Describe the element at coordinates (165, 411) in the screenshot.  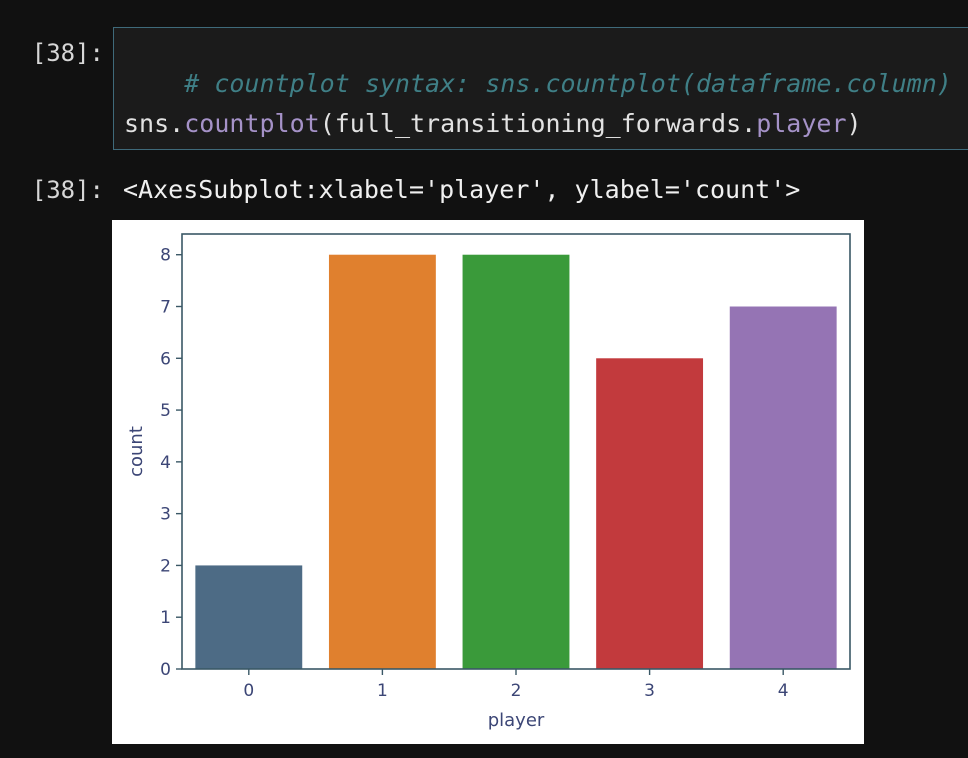
I see `y-tick-label: 5` at that location.